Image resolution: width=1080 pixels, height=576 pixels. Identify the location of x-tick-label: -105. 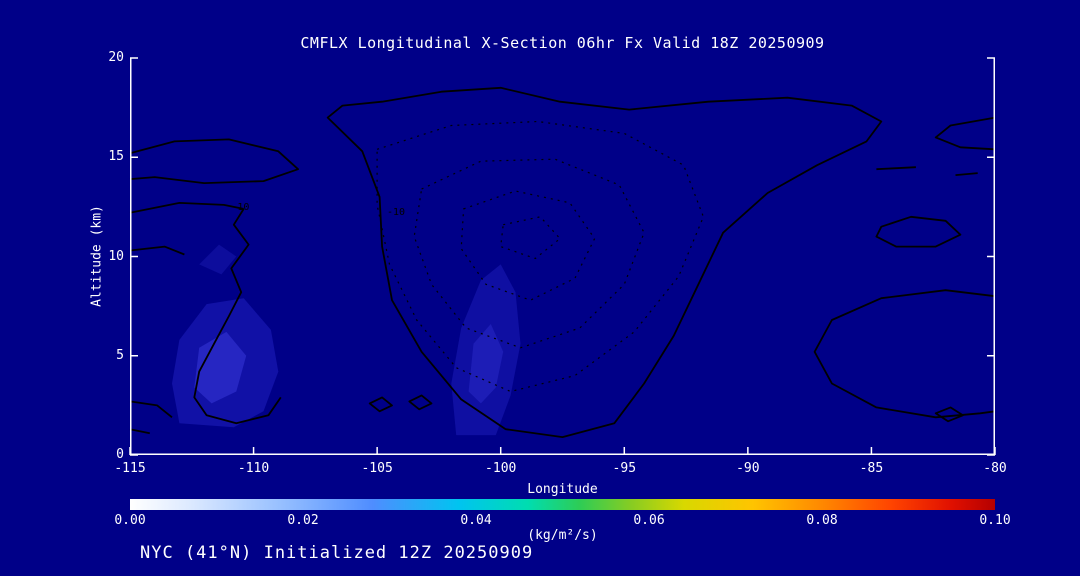
(377, 468).